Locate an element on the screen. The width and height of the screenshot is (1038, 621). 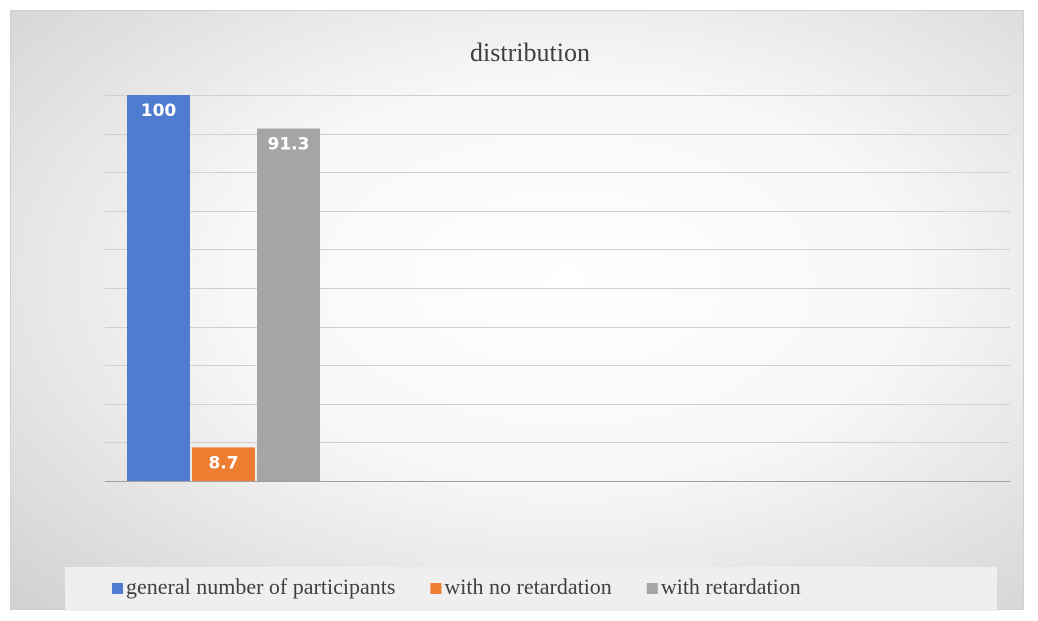
data-label: 100 is located at coordinates (159, 111).